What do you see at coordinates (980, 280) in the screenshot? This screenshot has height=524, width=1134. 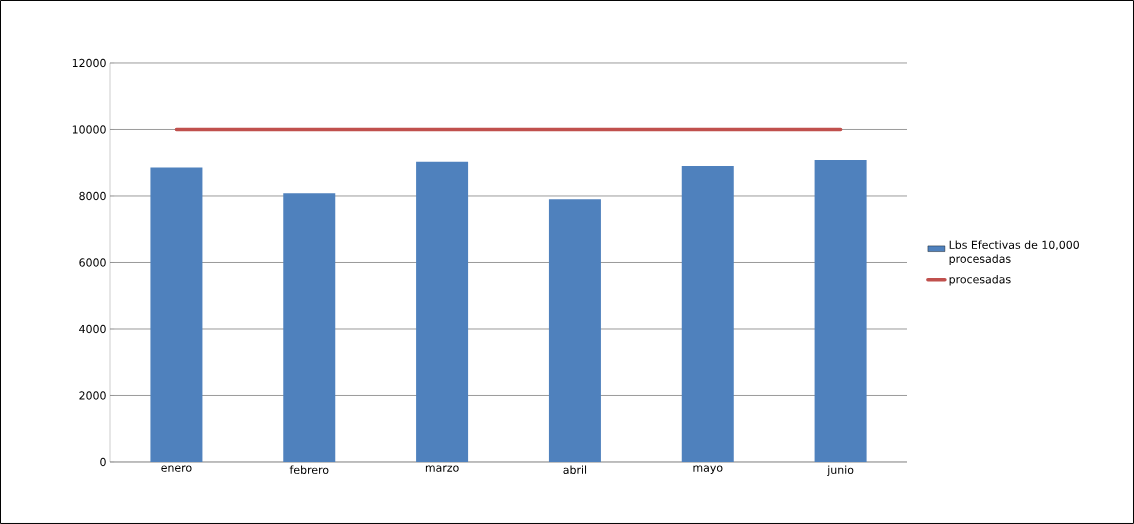 I see `legend-label: procesadas` at bounding box center [980, 280].